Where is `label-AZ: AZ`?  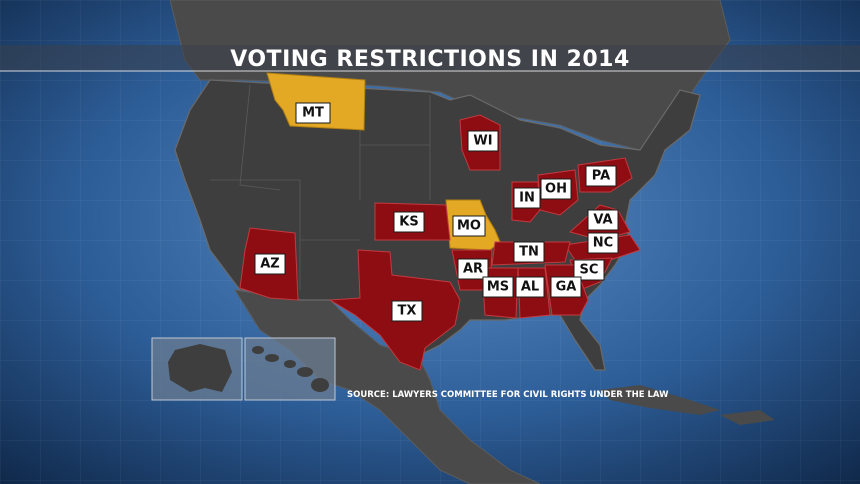 label-AZ: AZ is located at coordinates (270, 264).